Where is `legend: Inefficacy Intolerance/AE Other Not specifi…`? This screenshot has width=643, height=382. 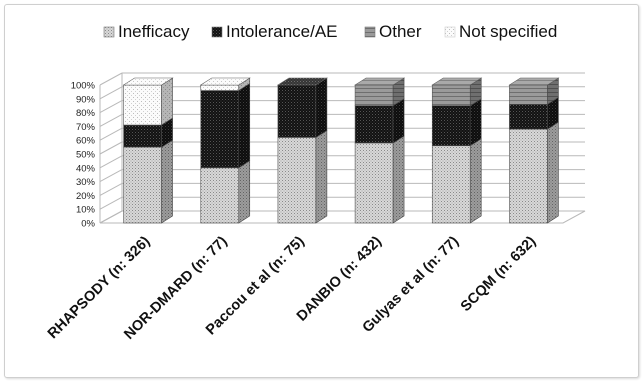 legend: Inefficacy Intolerance/AE Other Not specifi… is located at coordinates (330, 31).